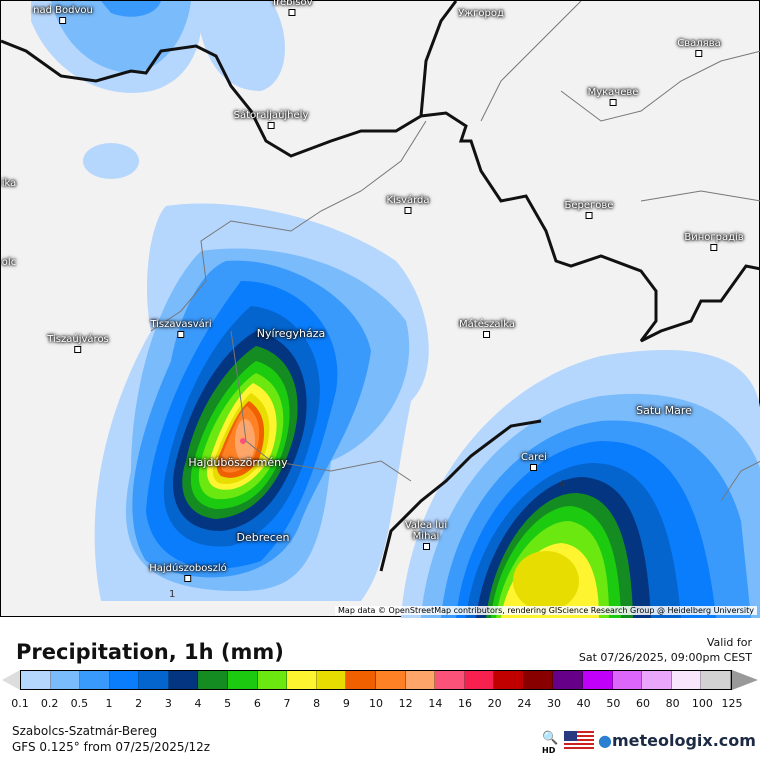 This screenshot has height=760, width=760. I want to click on color-scale-bar, so click(376, 680).